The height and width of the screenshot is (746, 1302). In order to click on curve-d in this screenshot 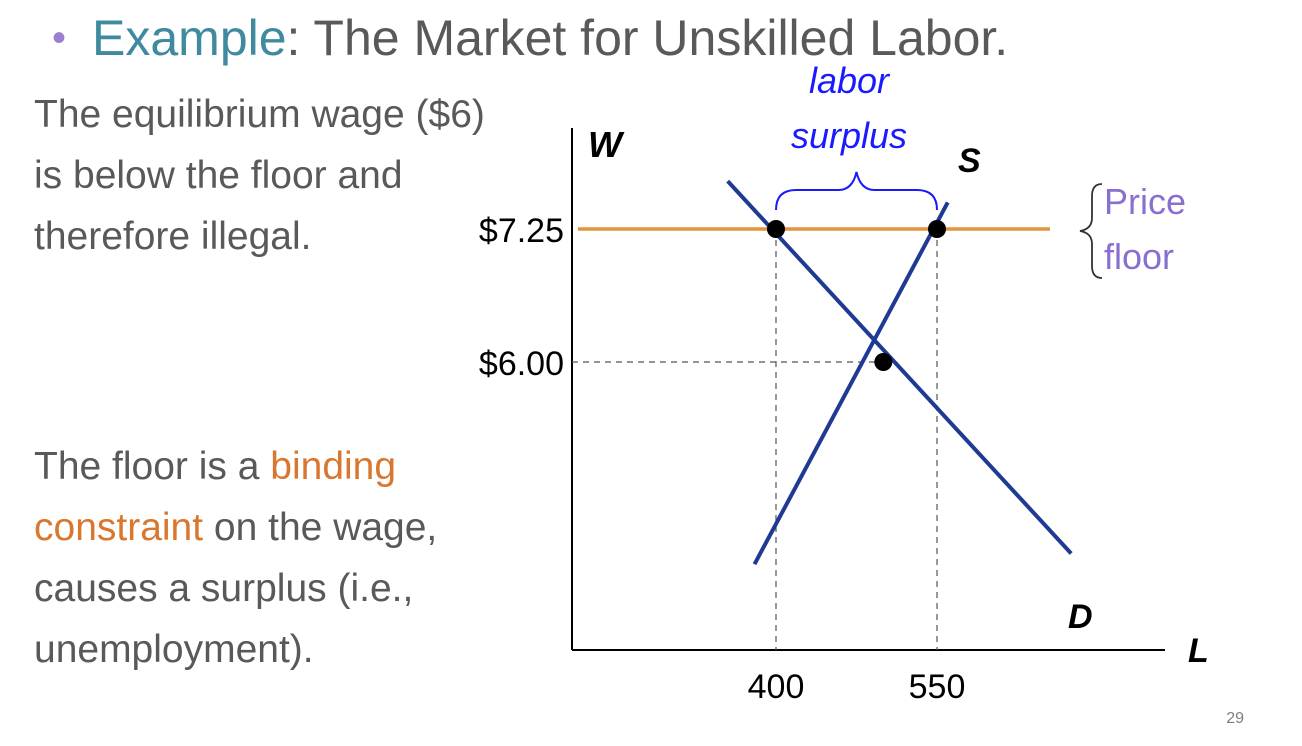, I will do `click(899, 367)`.